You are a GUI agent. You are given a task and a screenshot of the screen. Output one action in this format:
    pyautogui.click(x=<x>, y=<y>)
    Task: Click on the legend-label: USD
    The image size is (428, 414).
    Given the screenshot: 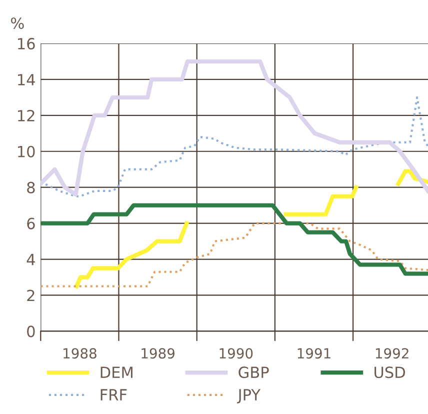 What is the action you would take?
    pyautogui.click(x=389, y=372)
    